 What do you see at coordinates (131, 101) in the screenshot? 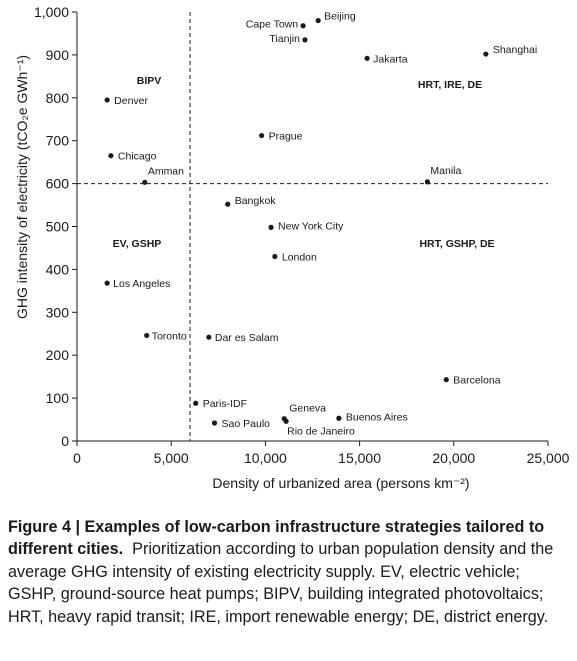
I see `point-label: Denver` at bounding box center [131, 101].